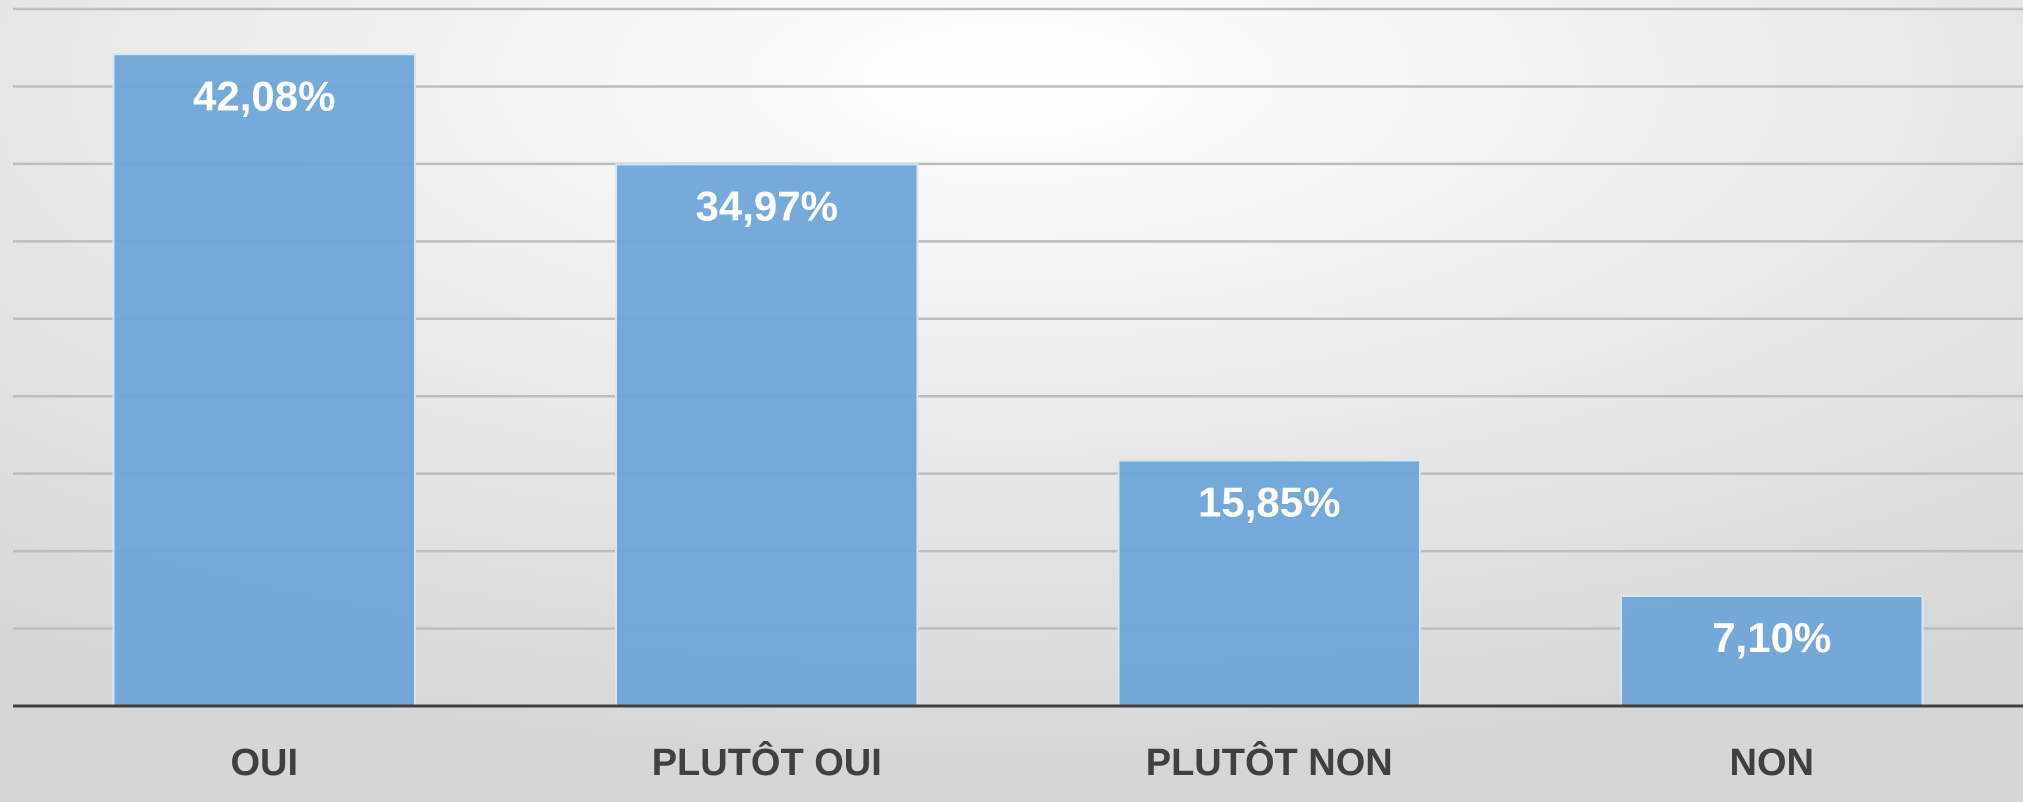 The image size is (2023, 802). I want to click on x-tick-label: PLUTÔT NON, so click(1269, 761).